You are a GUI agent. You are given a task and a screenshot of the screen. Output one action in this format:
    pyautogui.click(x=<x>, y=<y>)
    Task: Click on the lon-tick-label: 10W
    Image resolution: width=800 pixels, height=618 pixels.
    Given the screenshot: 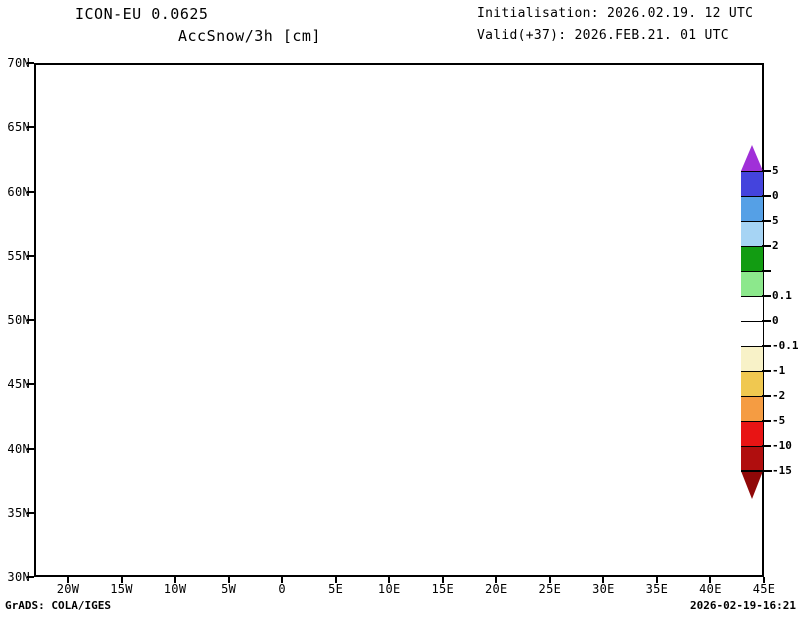 What is the action you would take?
    pyautogui.click(x=175, y=589)
    